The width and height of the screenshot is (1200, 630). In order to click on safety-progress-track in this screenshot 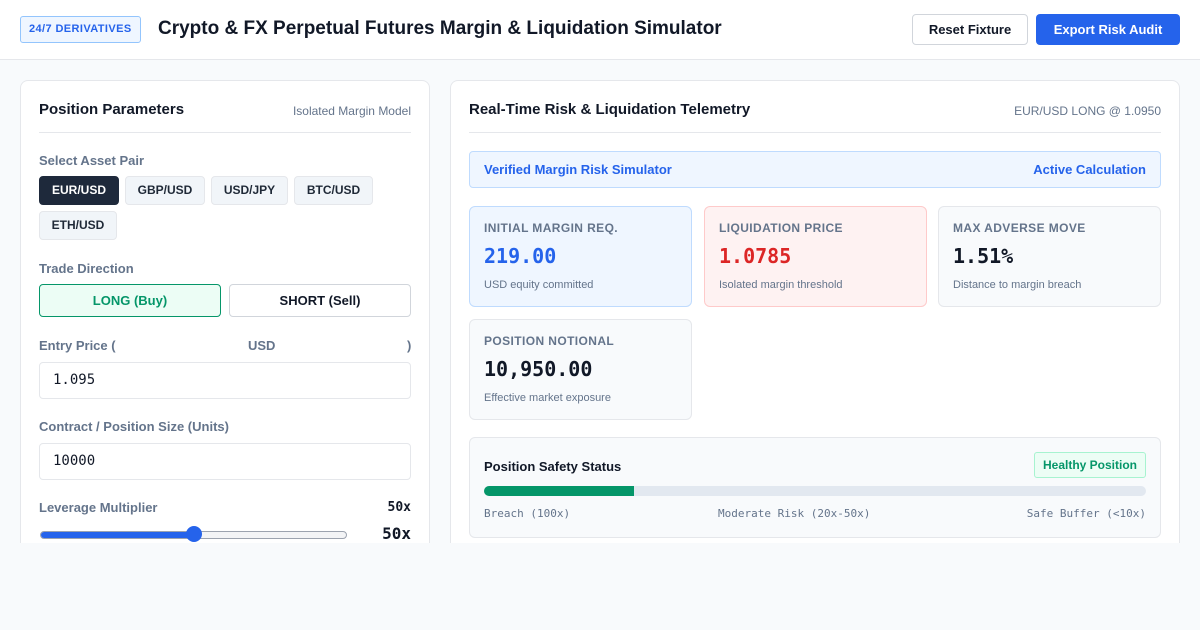, I will do `click(815, 491)`.